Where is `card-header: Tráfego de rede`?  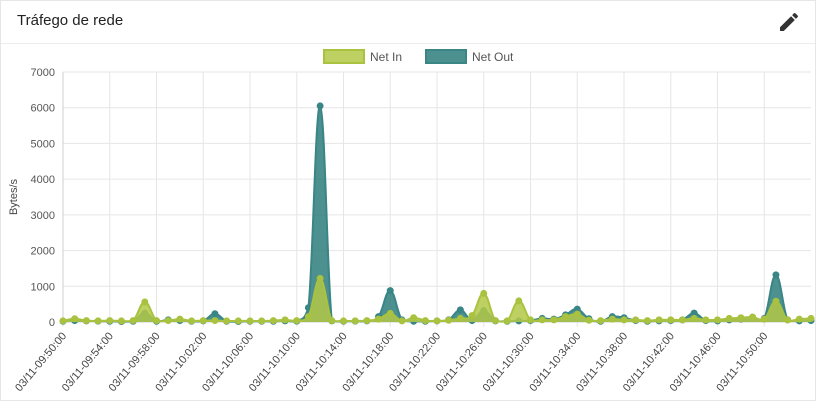 card-header: Tráfego de rede is located at coordinates (408, 22).